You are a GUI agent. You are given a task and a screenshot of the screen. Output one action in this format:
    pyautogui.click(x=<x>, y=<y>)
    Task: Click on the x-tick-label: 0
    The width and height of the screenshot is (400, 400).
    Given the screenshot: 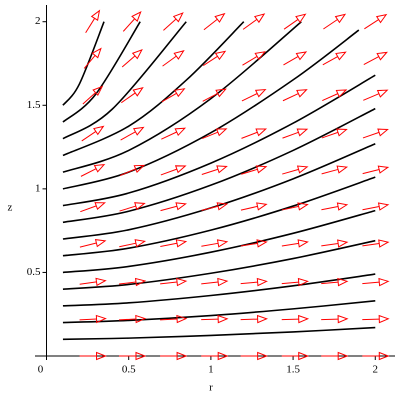 What is the action you would take?
    pyautogui.click(x=41, y=370)
    